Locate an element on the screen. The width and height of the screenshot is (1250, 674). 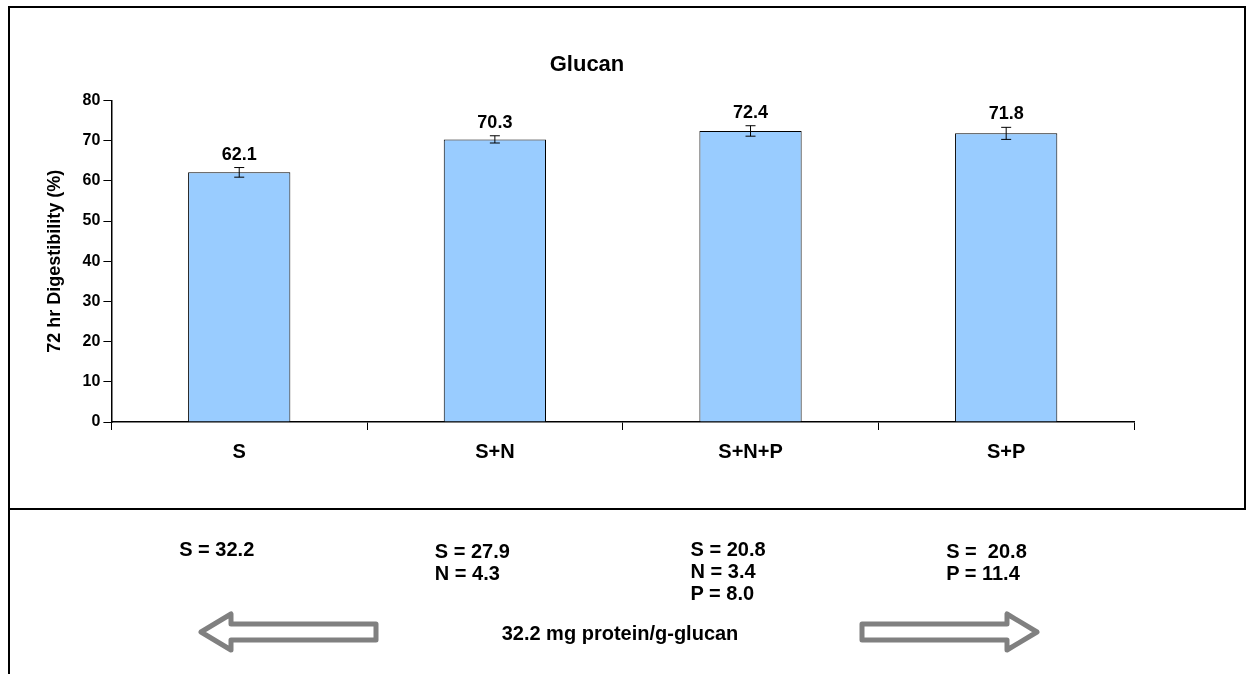
y-tick-label: 30 is located at coordinates (91, 300).